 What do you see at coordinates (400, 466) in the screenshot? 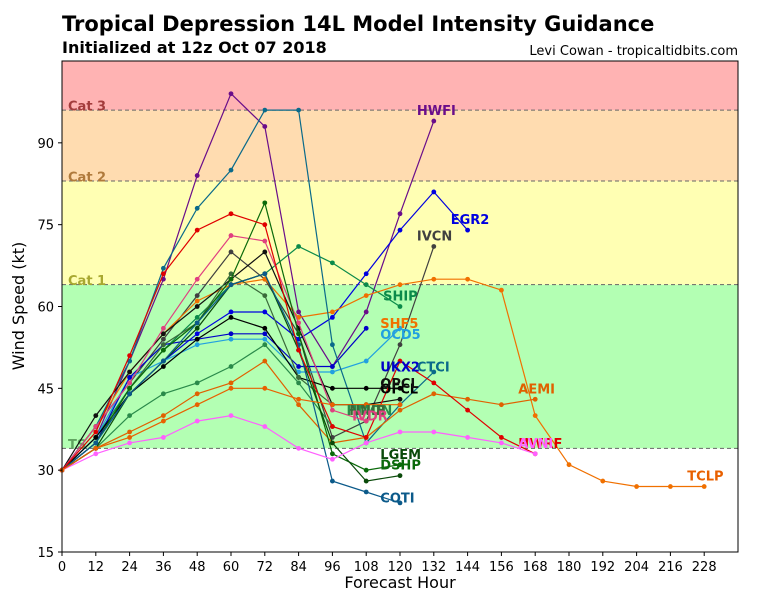
I see `series-label-dshp: DSHP` at bounding box center [400, 466].